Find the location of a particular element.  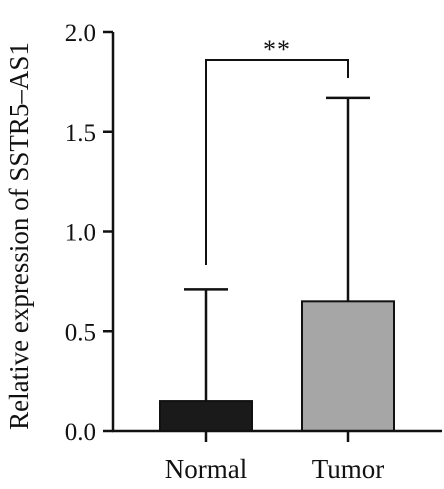

y-tick-label: 2.0 is located at coordinates (80, 33).